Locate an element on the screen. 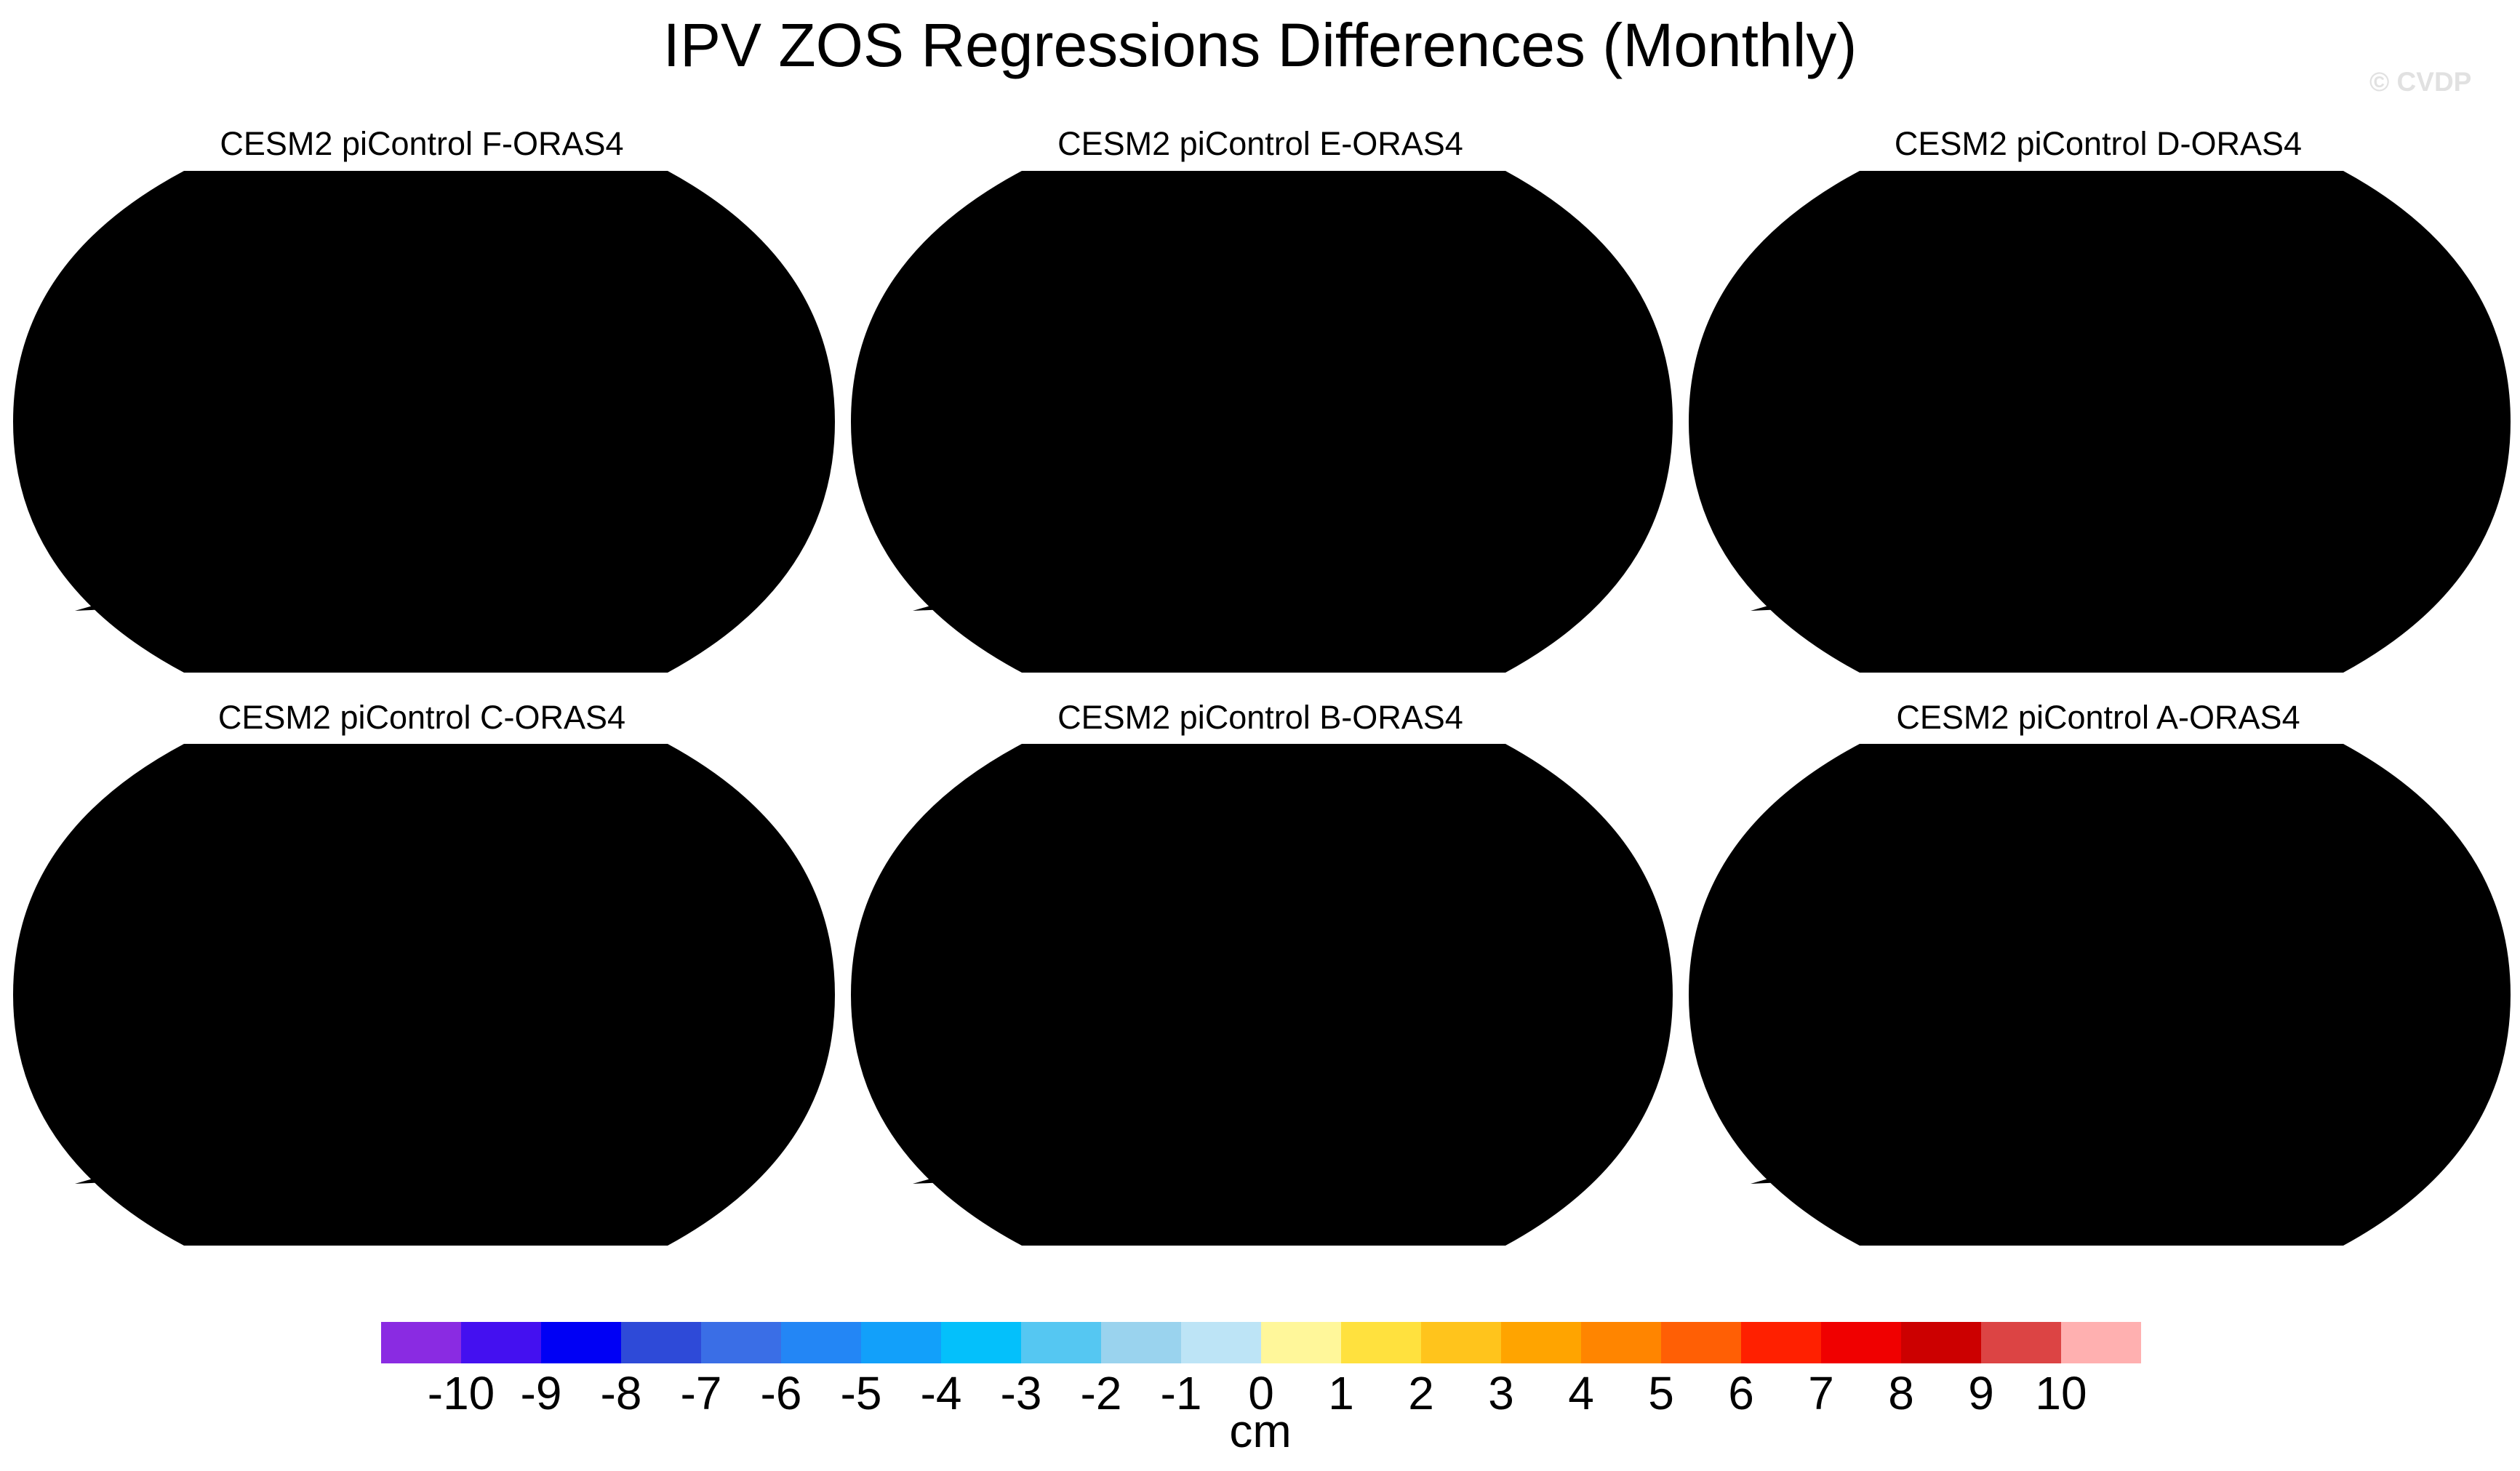 The width and height of the screenshot is (2520, 1471). colorbar-tick-label: -8 is located at coordinates (621, 1393).